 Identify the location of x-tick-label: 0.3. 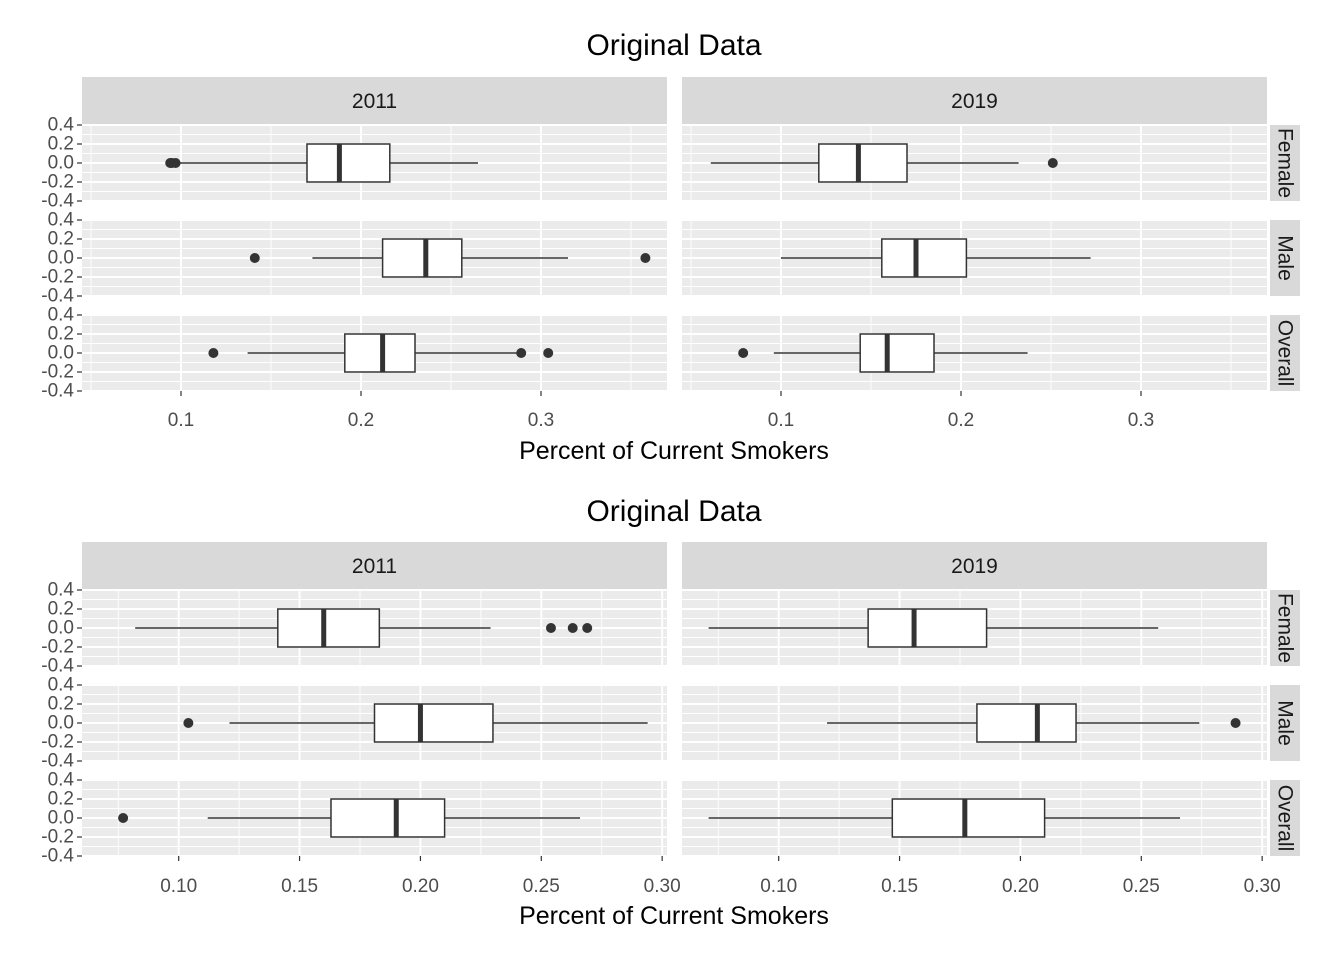
(1141, 420).